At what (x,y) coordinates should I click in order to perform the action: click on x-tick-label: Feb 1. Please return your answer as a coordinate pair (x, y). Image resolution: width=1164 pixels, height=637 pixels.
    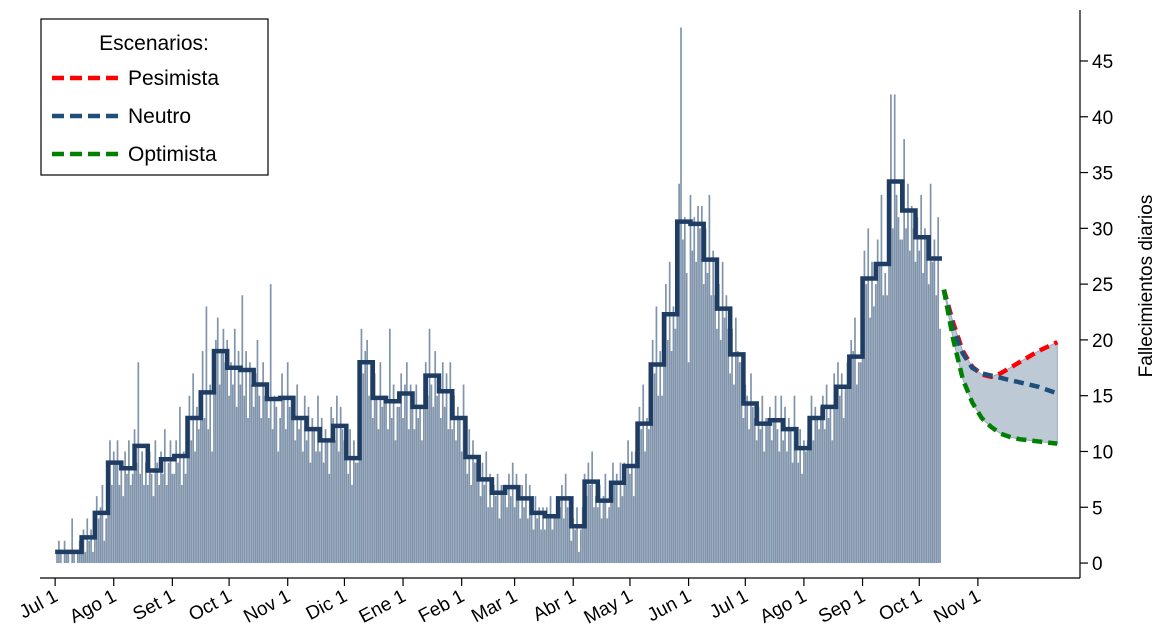
    Looking at the image, I should click on (441, 606).